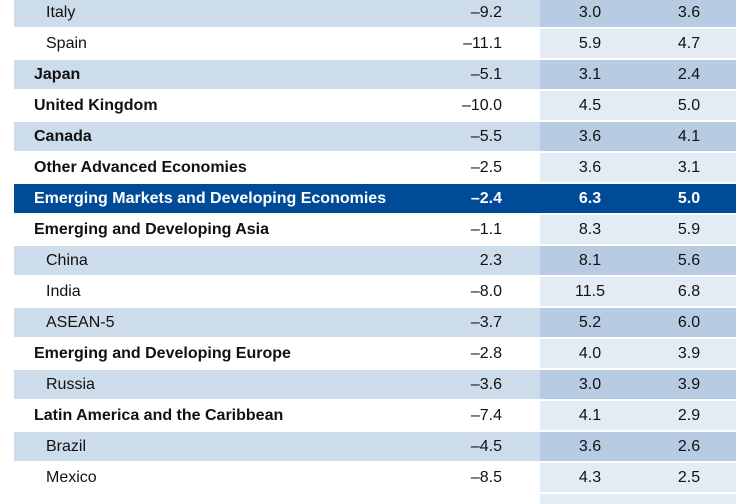  What do you see at coordinates (375, 323) in the screenshot?
I see `table-row: ASEAN-5 –3.7 5.2 6.0` at bounding box center [375, 323].